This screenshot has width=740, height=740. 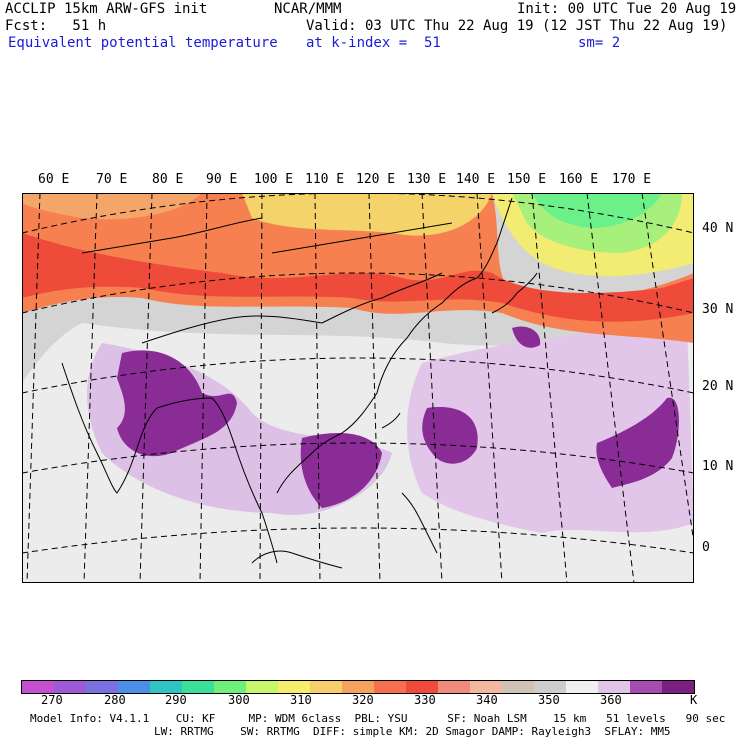 What do you see at coordinates (632, 179) in the screenshot?
I see `lon-label: 170 E` at bounding box center [632, 179].